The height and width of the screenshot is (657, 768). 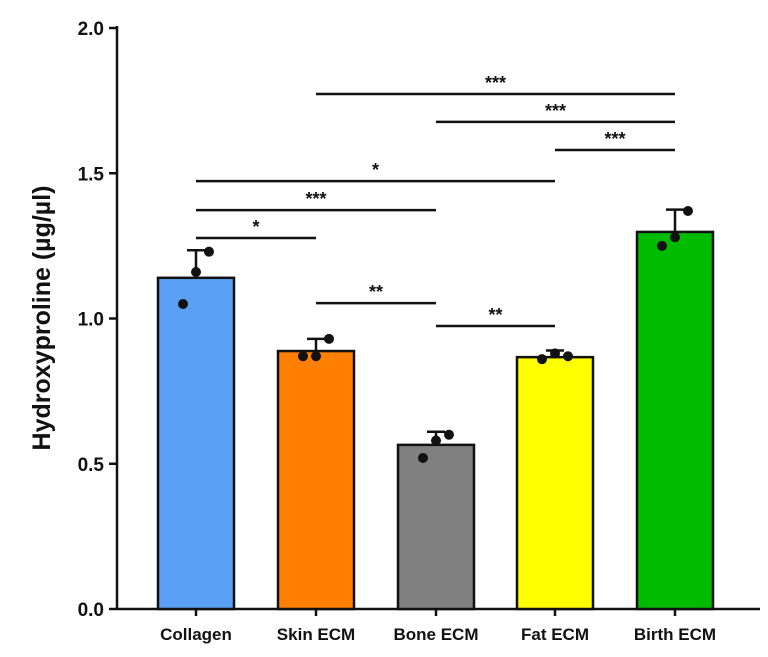 I want to click on x-tick-label: Fat ECM, so click(x=555, y=634).